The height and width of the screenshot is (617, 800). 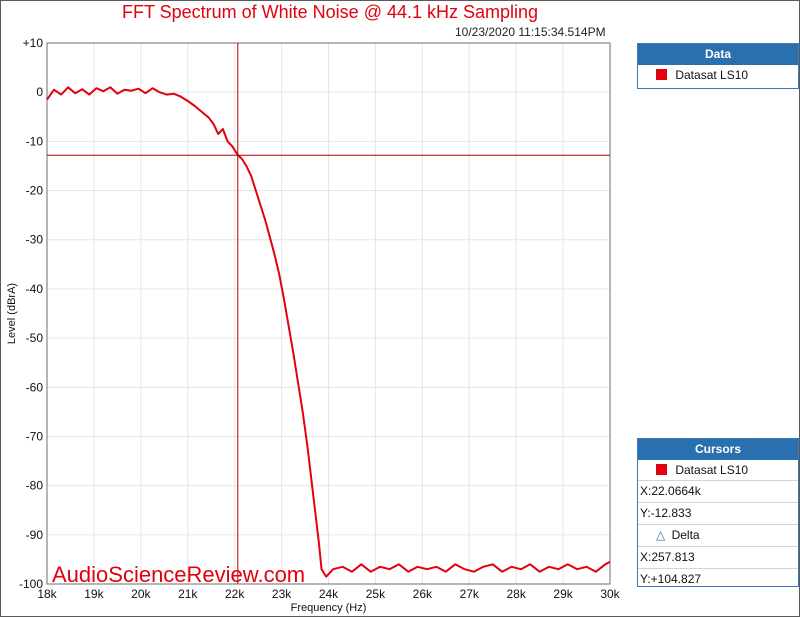 What do you see at coordinates (530, 32) in the screenshot?
I see `timestamp: 10/23/2020 11:15:34.514PM` at bounding box center [530, 32].